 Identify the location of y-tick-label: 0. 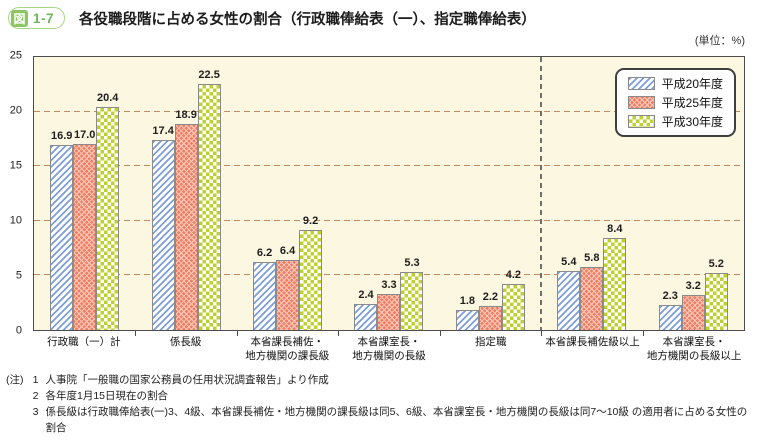
(18, 330).